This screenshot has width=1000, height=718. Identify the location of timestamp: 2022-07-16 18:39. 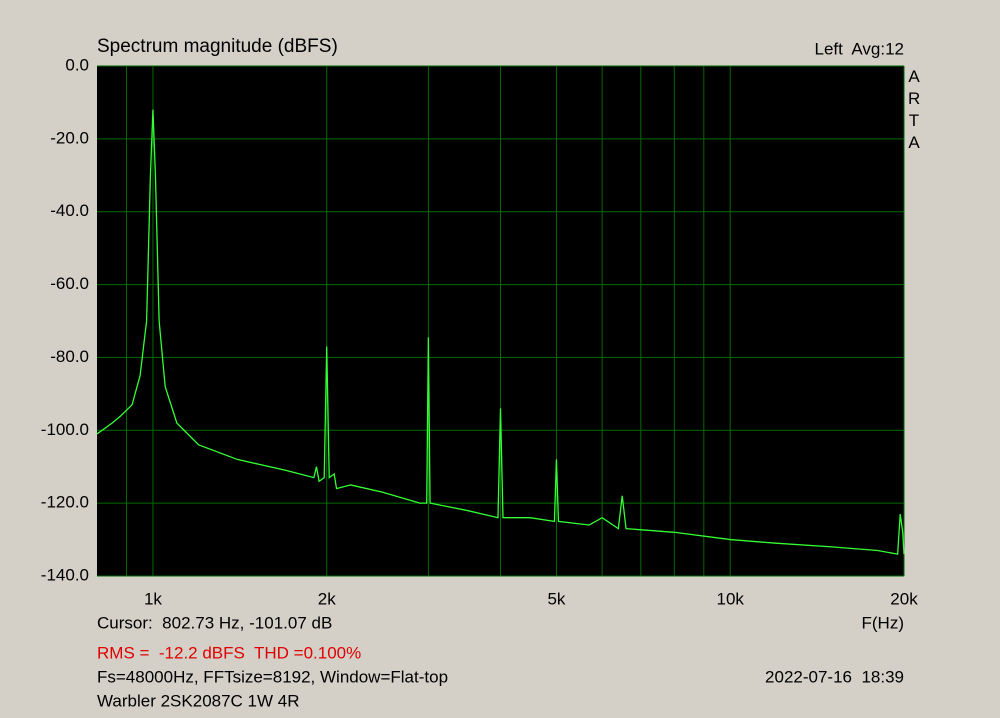
(834, 676).